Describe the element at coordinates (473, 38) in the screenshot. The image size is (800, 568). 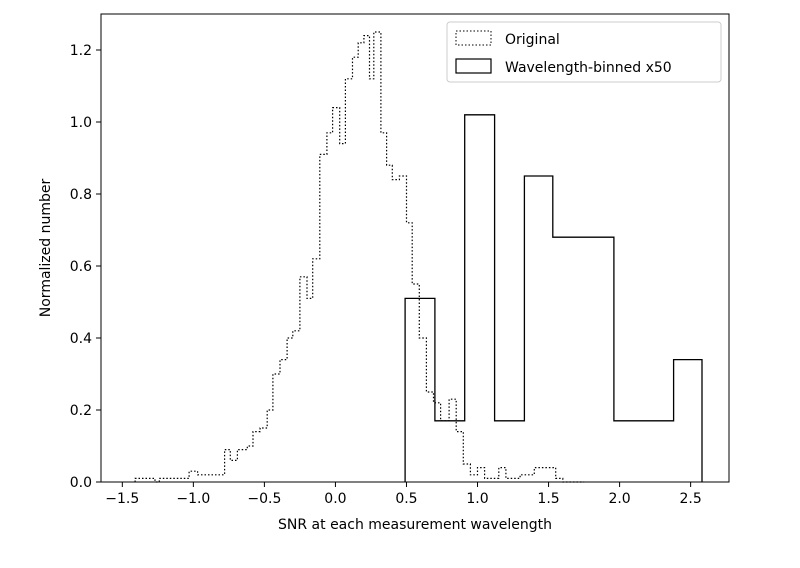
I see `legend-swatch-original` at that location.